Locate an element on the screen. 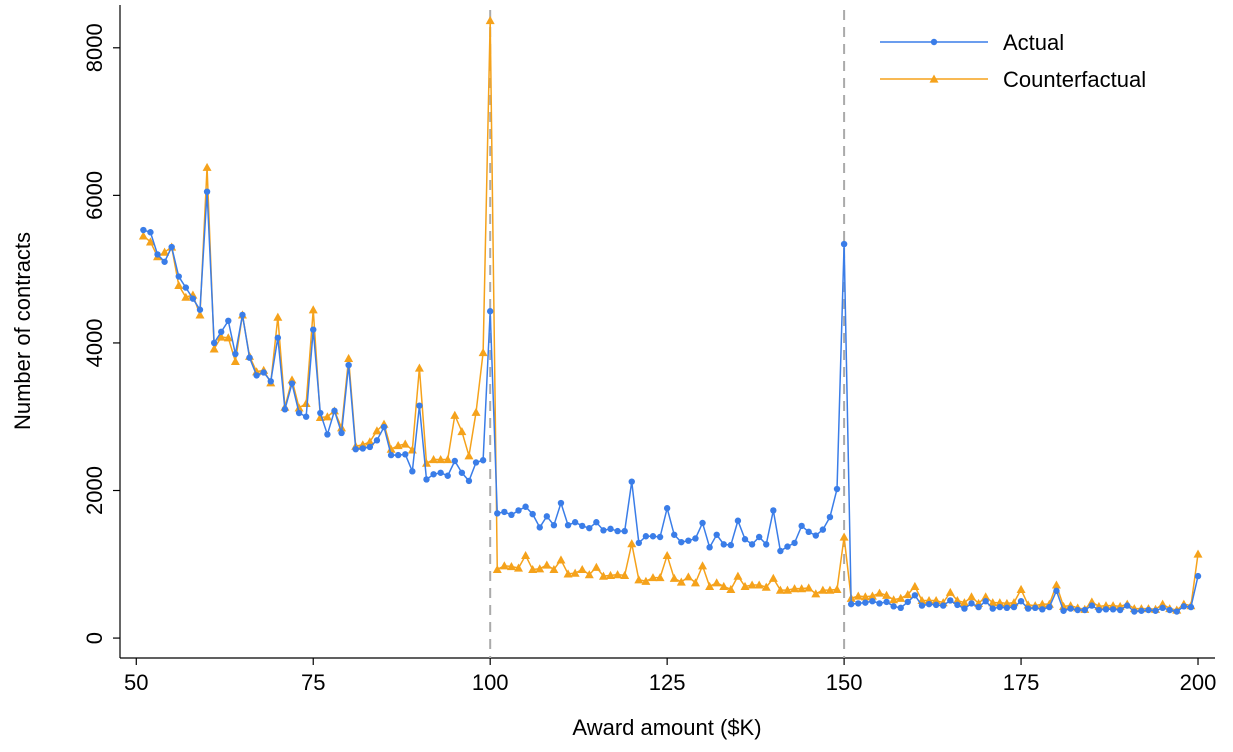 The height and width of the screenshot is (752, 1233). x-tick-label: 175 is located at coordinates (1021, 682).